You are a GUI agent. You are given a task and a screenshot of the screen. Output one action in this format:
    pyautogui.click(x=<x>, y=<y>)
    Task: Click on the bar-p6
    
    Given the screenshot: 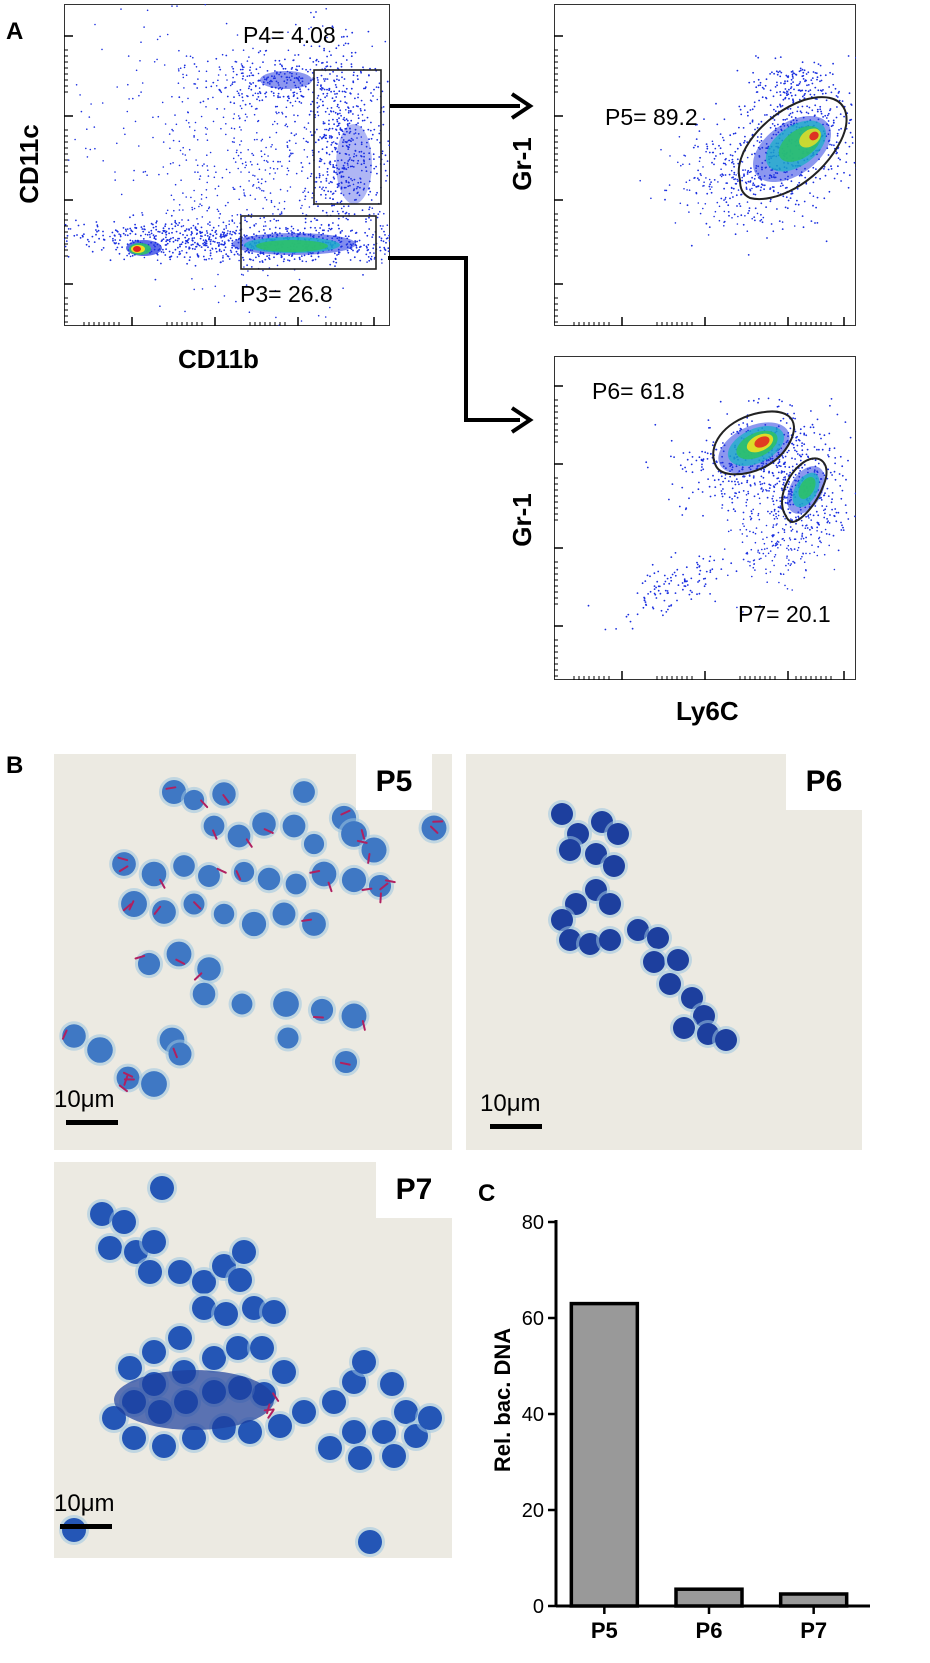 What is the action you would take?
    pyautogui.click(x=709, y=1597)
    